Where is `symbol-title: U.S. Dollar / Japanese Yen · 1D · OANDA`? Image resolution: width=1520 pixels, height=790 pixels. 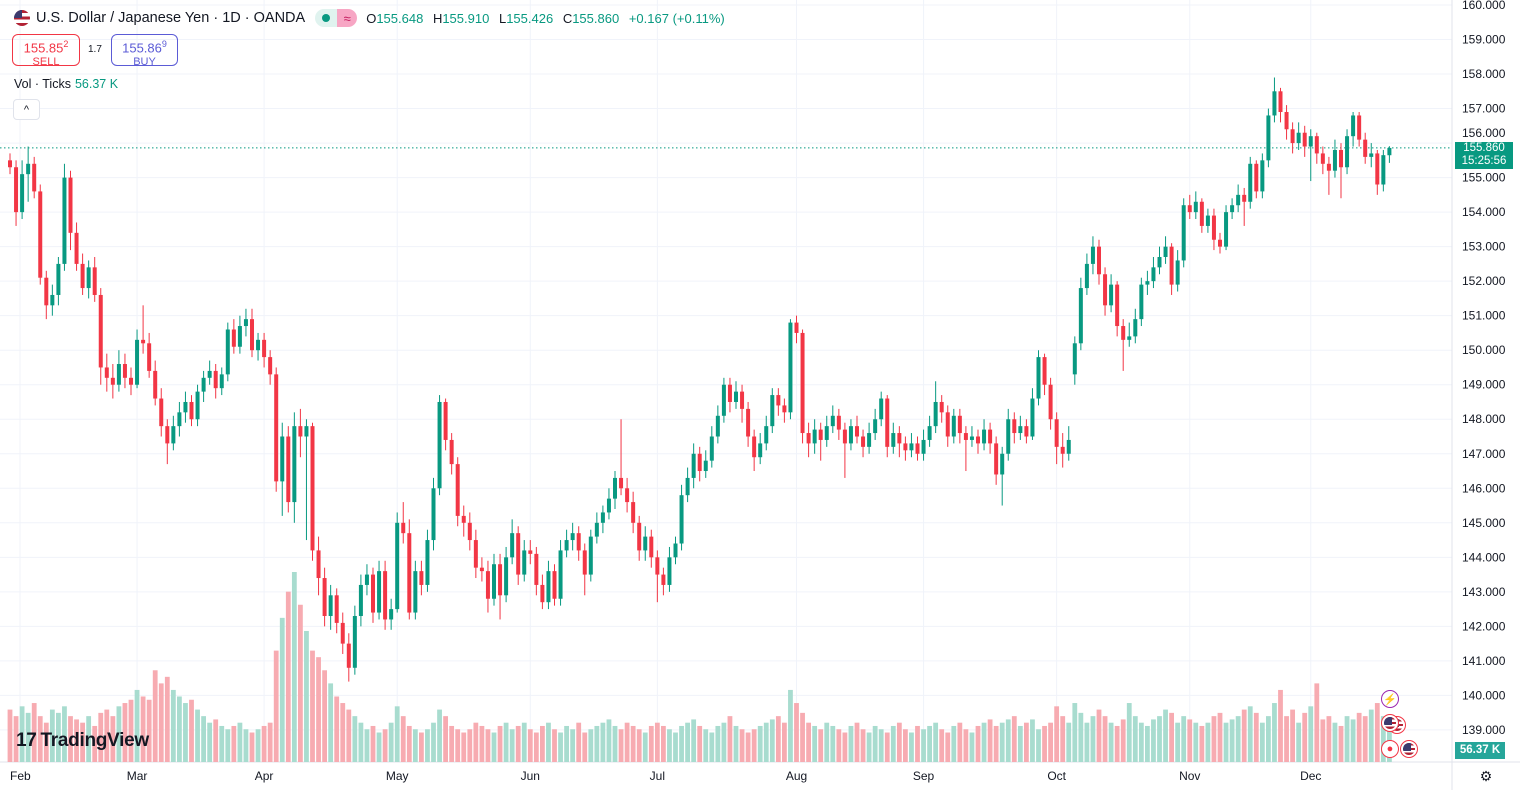 symbol-title: U.S. Dollar / Japanese Yen · 1D · OANDA is located at coordinates (171, 18).